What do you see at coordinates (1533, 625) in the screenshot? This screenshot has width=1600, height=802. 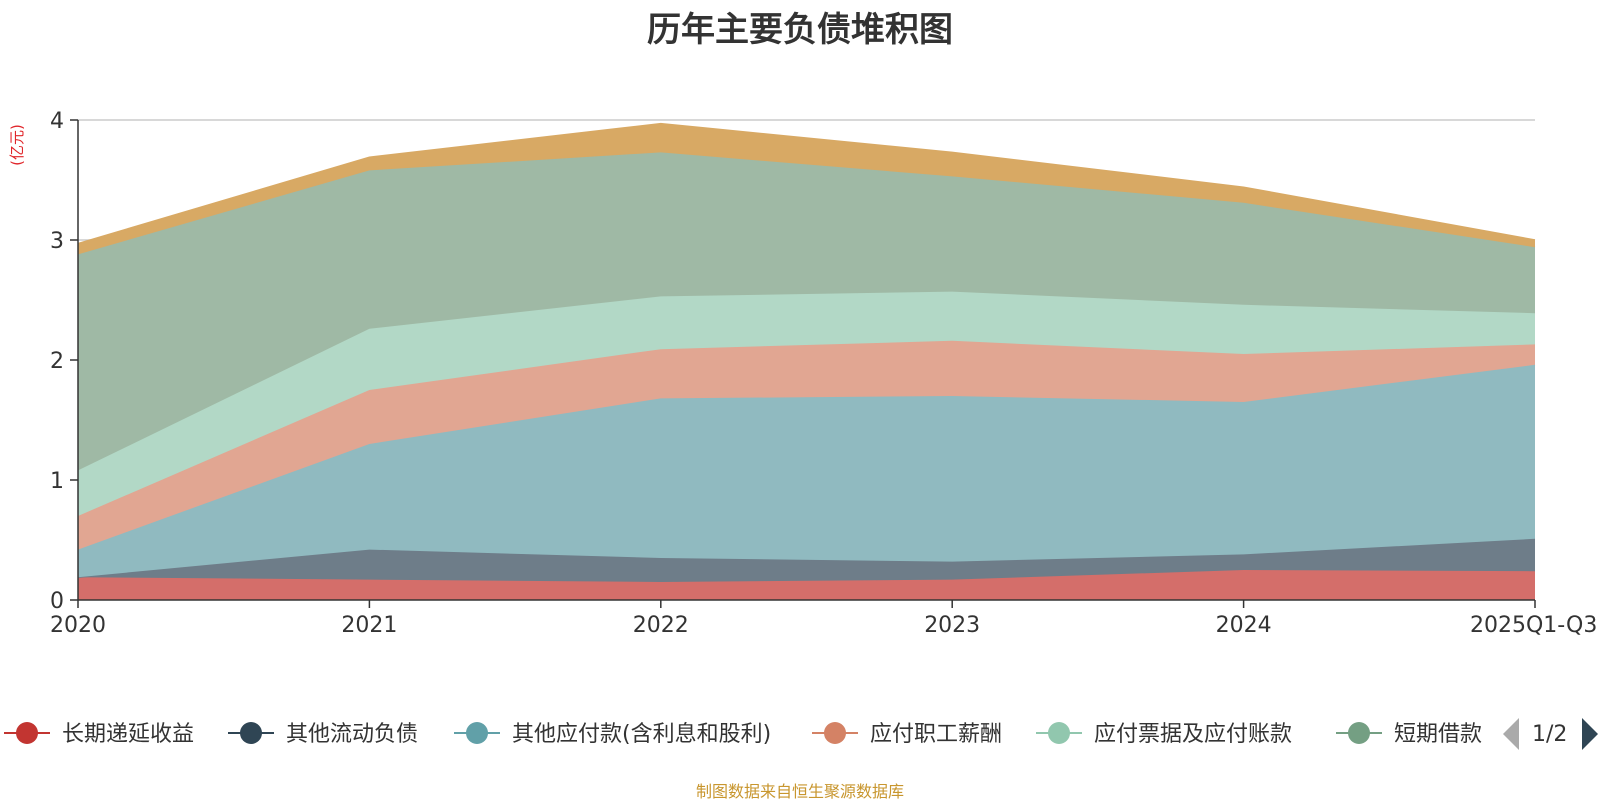 I see `x-tick-label: 2025Q1-Q3` at bounding box center [1533, 625].